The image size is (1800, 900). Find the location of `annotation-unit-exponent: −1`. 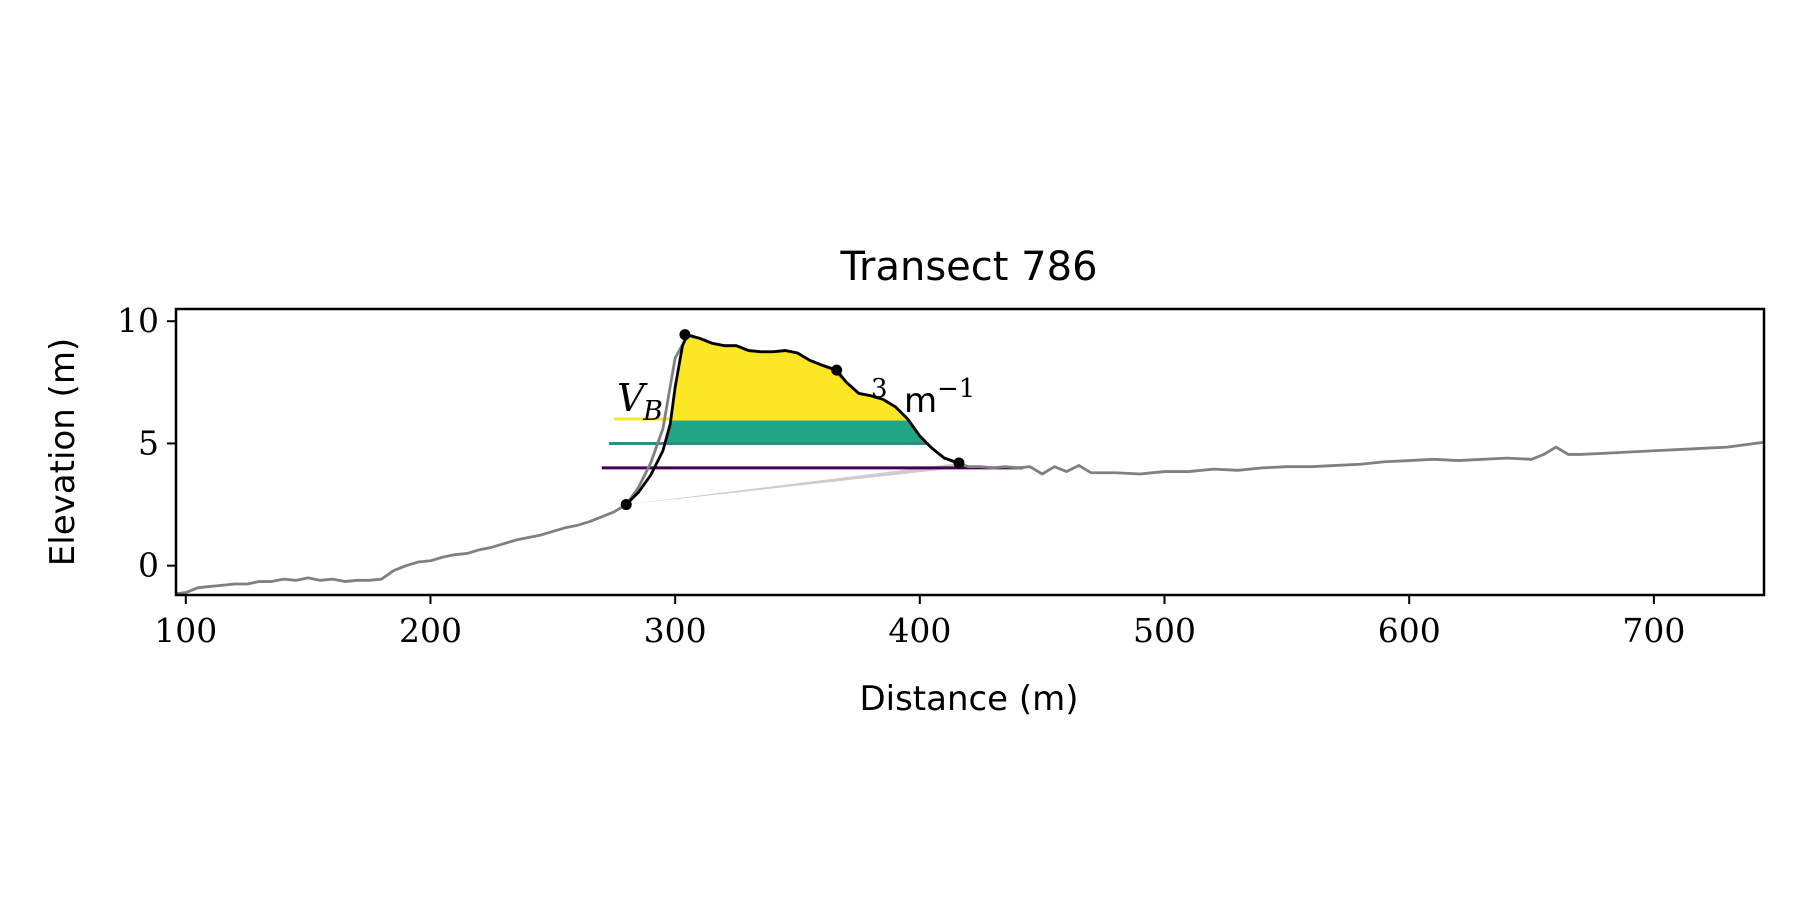

annotation-unit-exponent: −1 is located at coordinates (956, 389).